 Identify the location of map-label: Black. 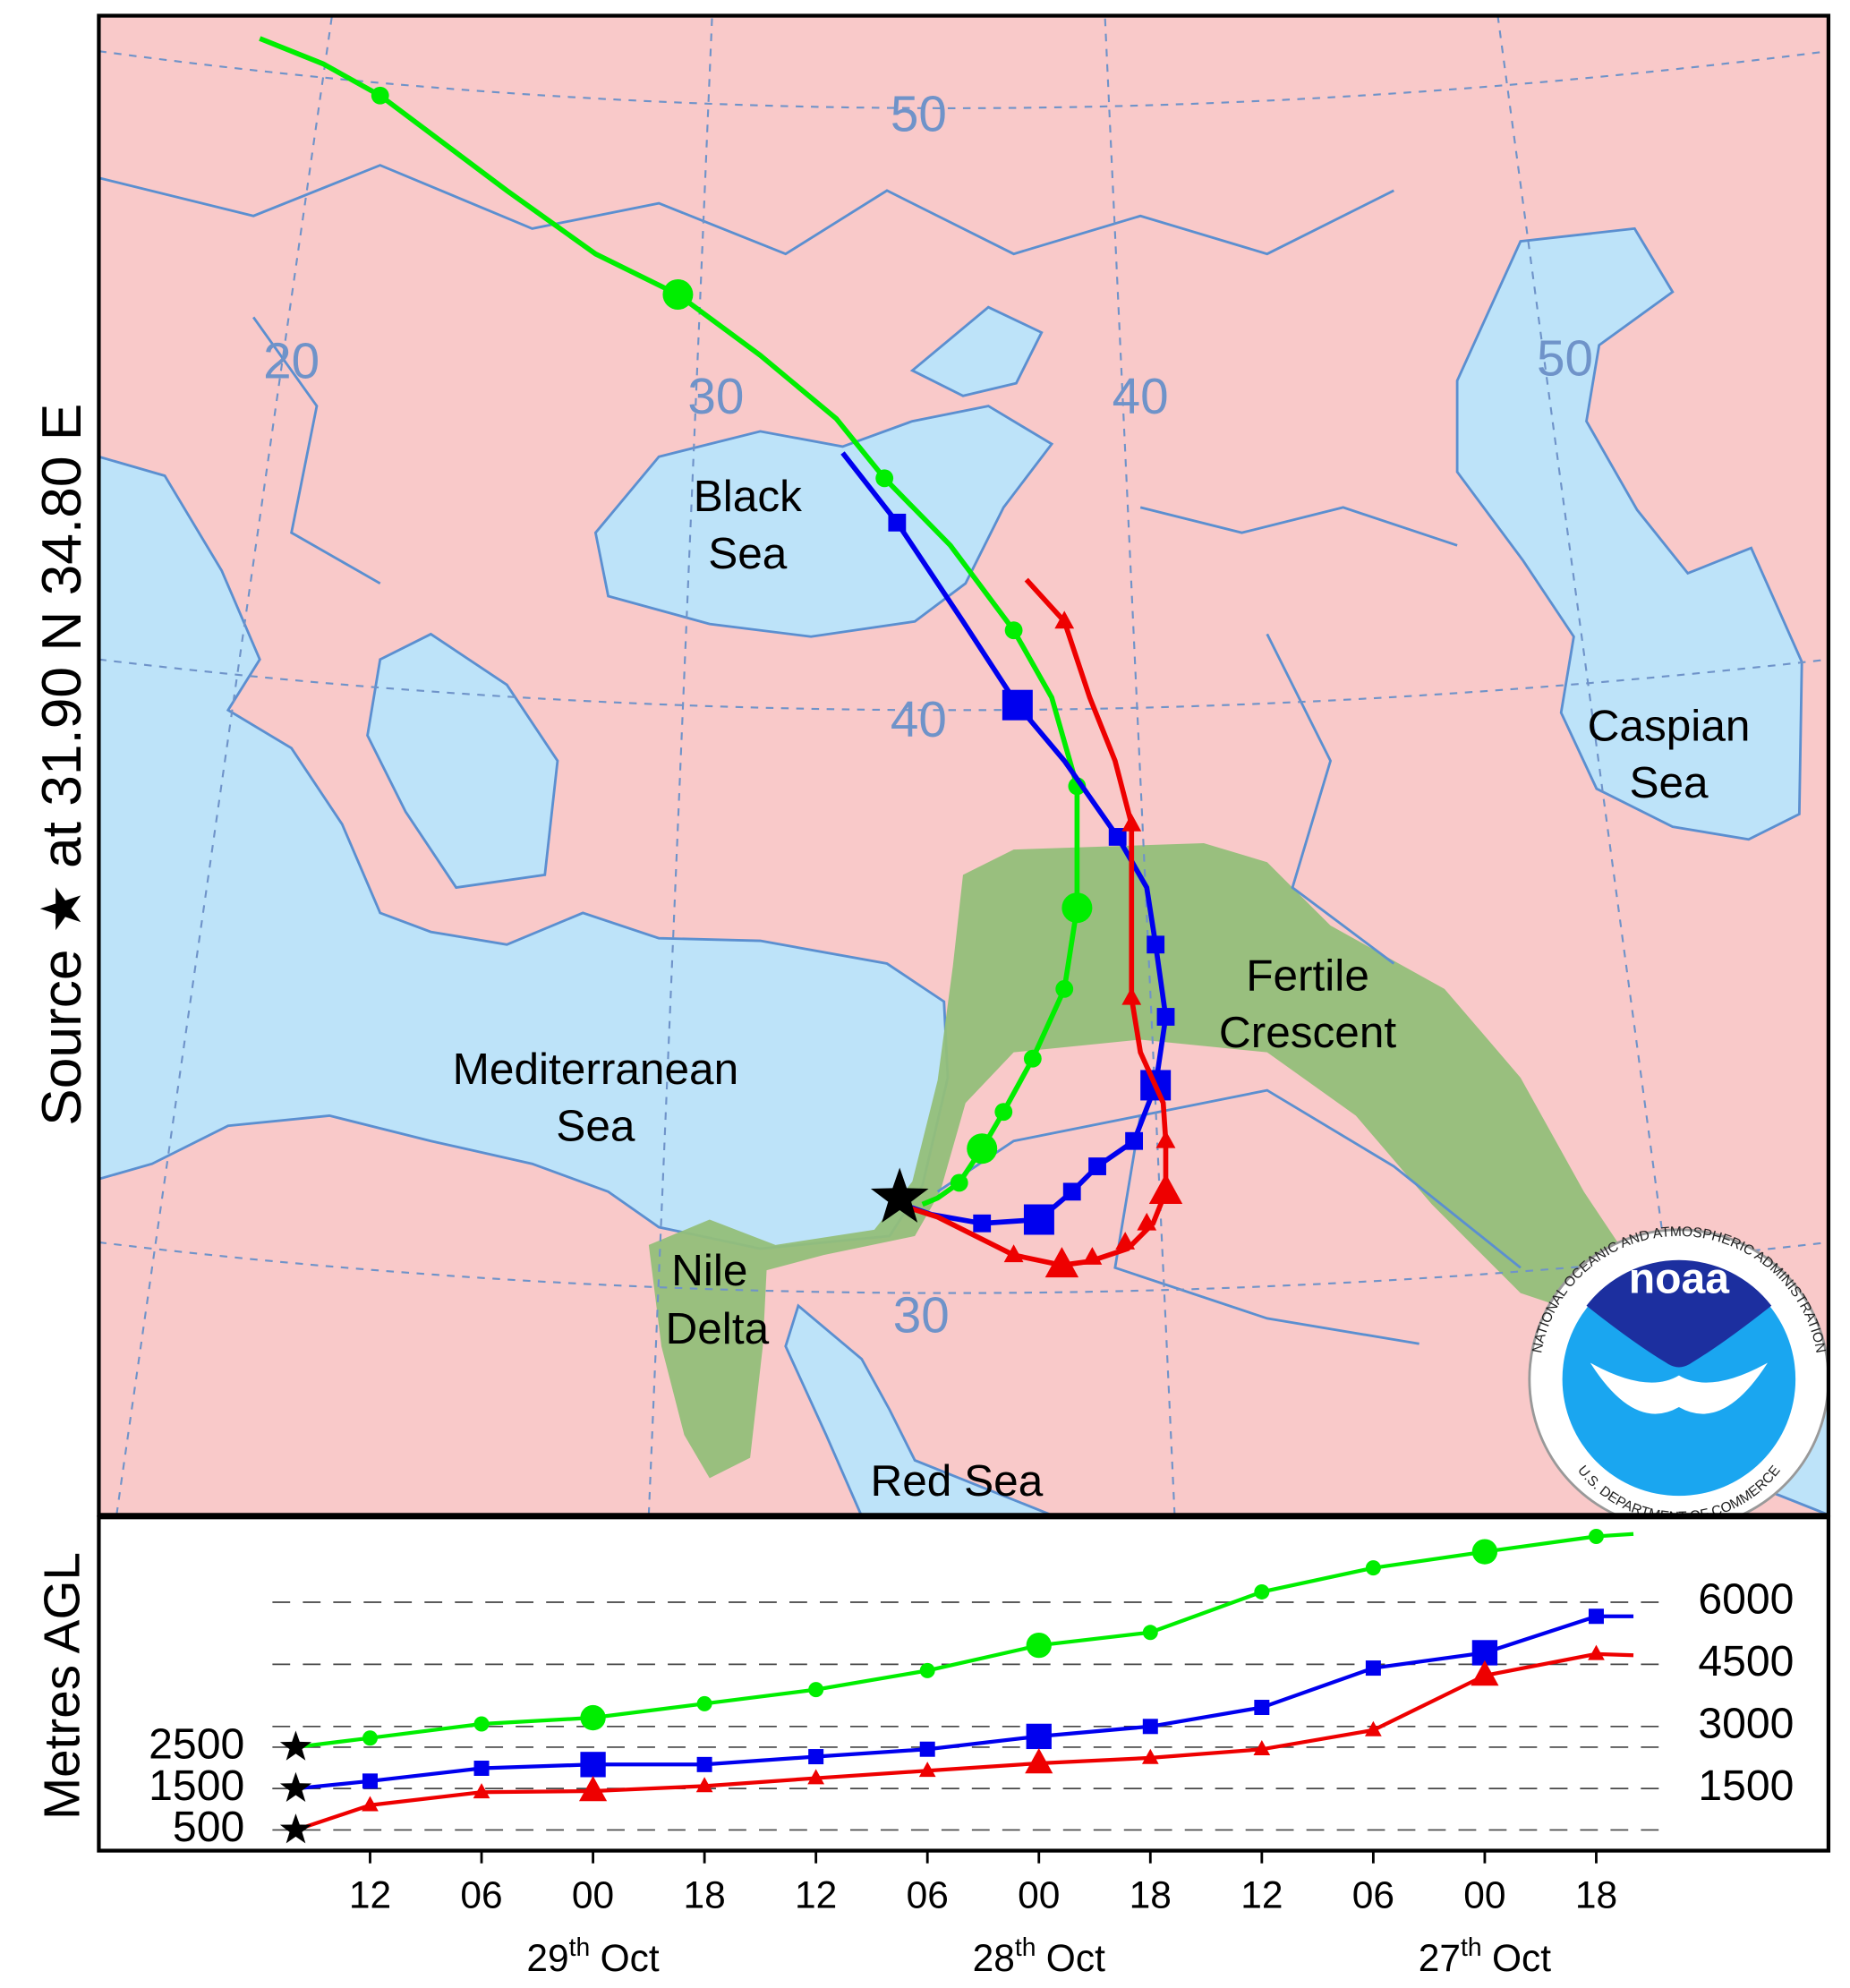
(748, 496).